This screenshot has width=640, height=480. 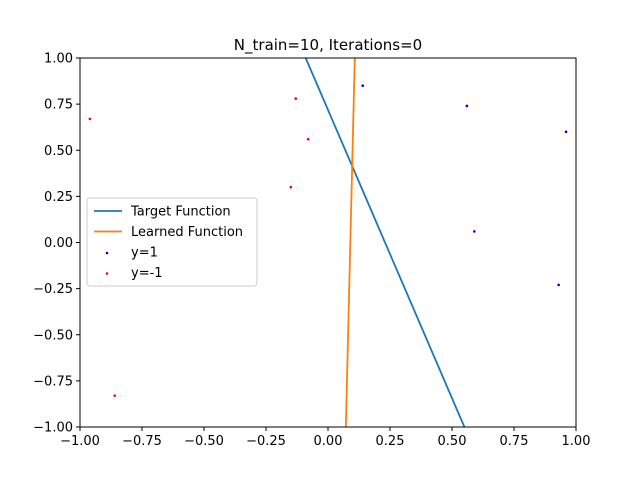 I want to click on y-tick-label: 1.00, so click(x=58, y=59).